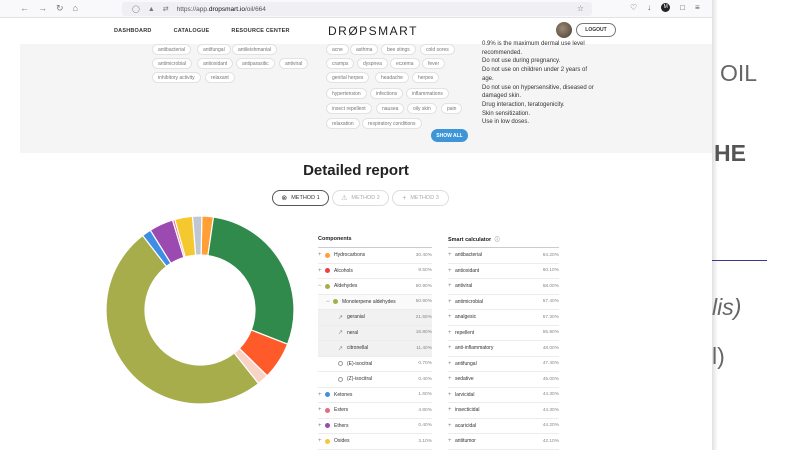  What do you see at coordinates (398, 49) in the screenshot?
I see `condition-tag: bee stings` at bounding box center [398, 49].